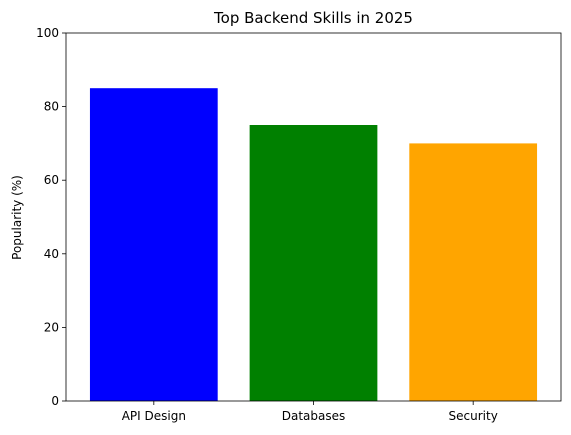  What do you see at coordinates (51, 180) in the screenshot?
I see `y-tick-label: 60` at bounding box center [51, 180].